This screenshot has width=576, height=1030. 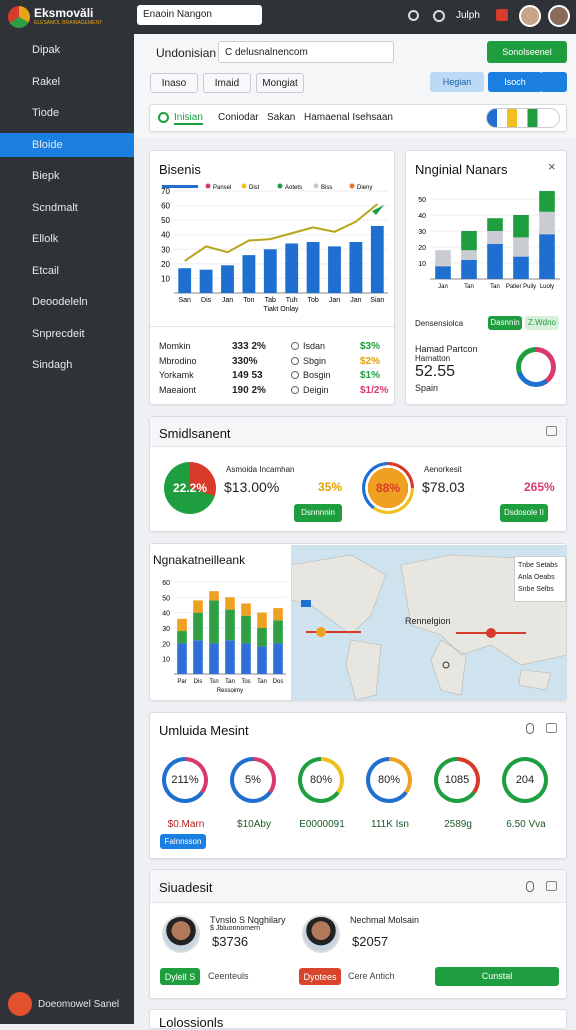 I want to click on ring-value: 204, so click(x=525, y=780).